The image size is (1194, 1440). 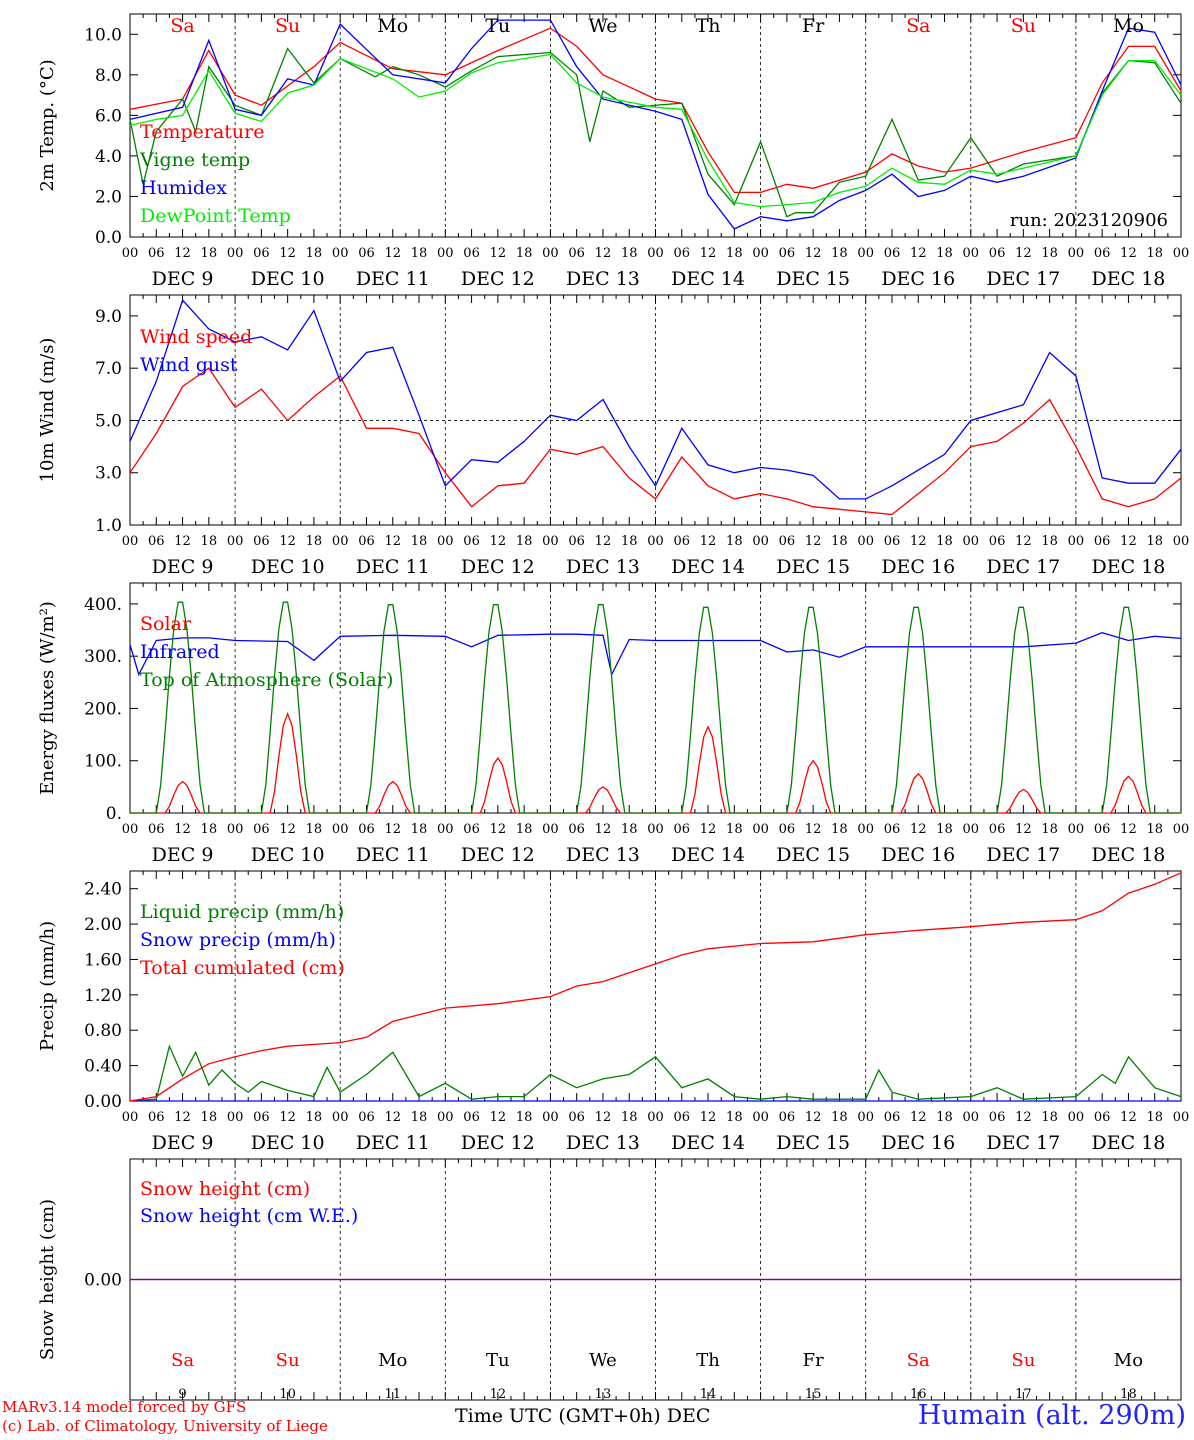 I want to click on day-of-week-label: Sa, so click(x=918, y=1360).